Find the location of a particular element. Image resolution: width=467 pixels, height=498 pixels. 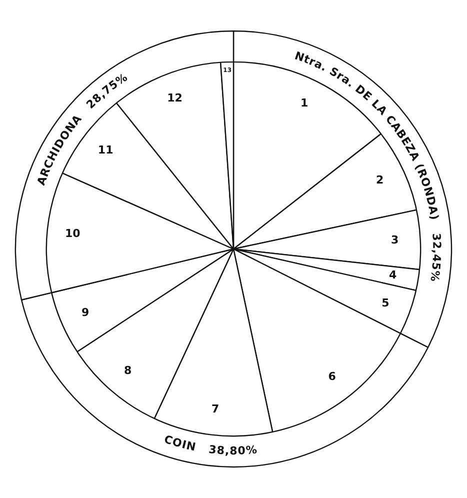

slice-label: 7 is located at coordinates (215, 409).